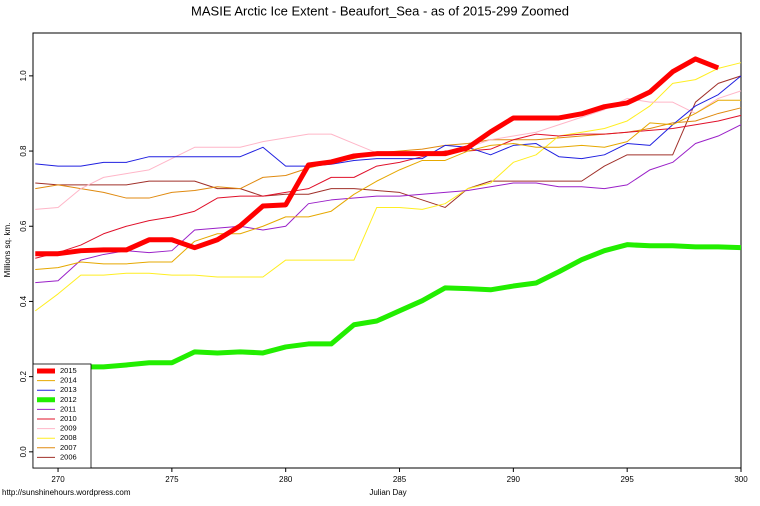 Image resolution: width=760 pixels, height=506 pixels. I want to click on legend-box, so click(62, 416).